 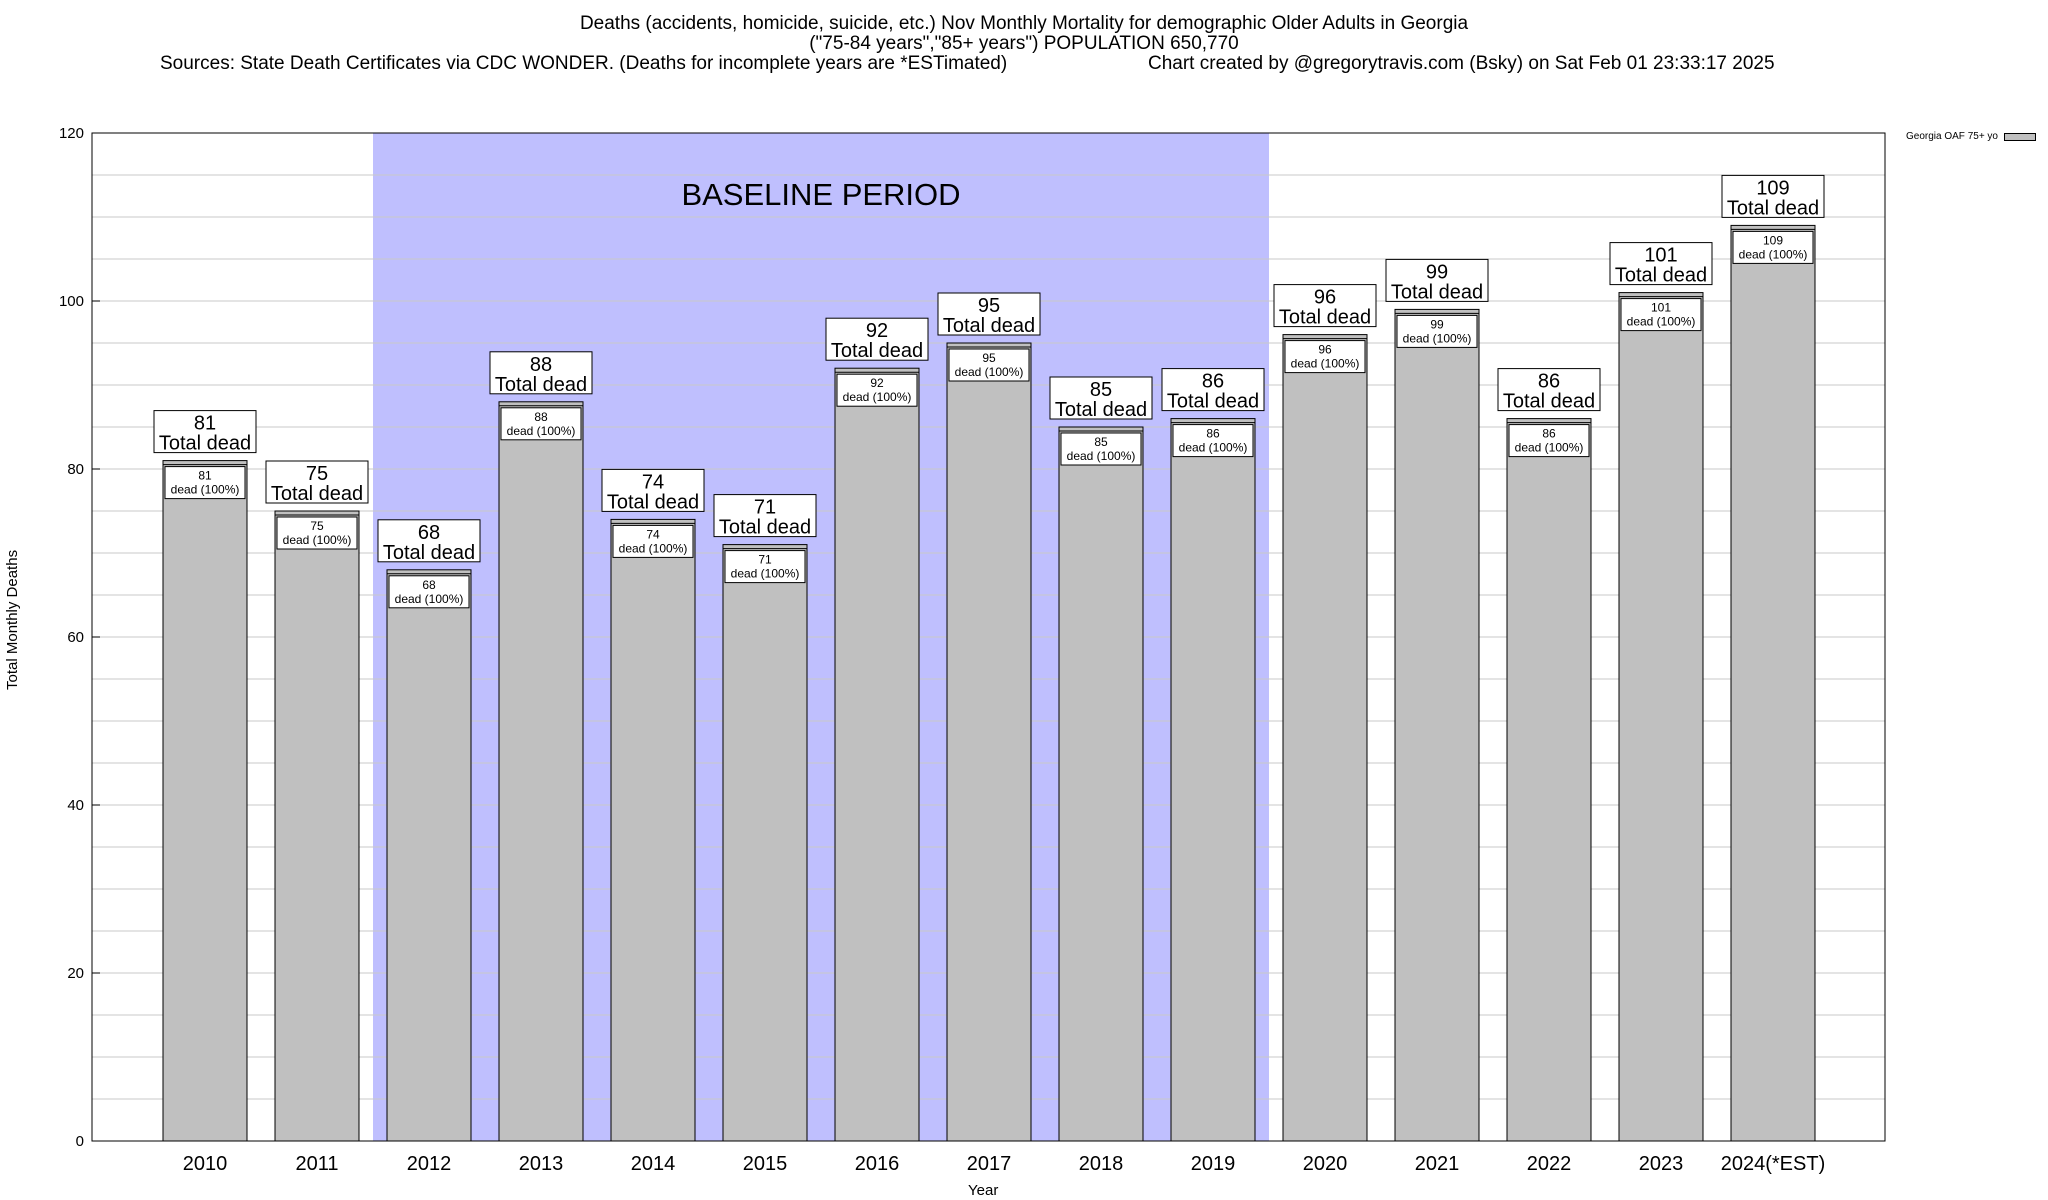 I want to click on x-tick-label: 2012, so click(x=429, y=1164).